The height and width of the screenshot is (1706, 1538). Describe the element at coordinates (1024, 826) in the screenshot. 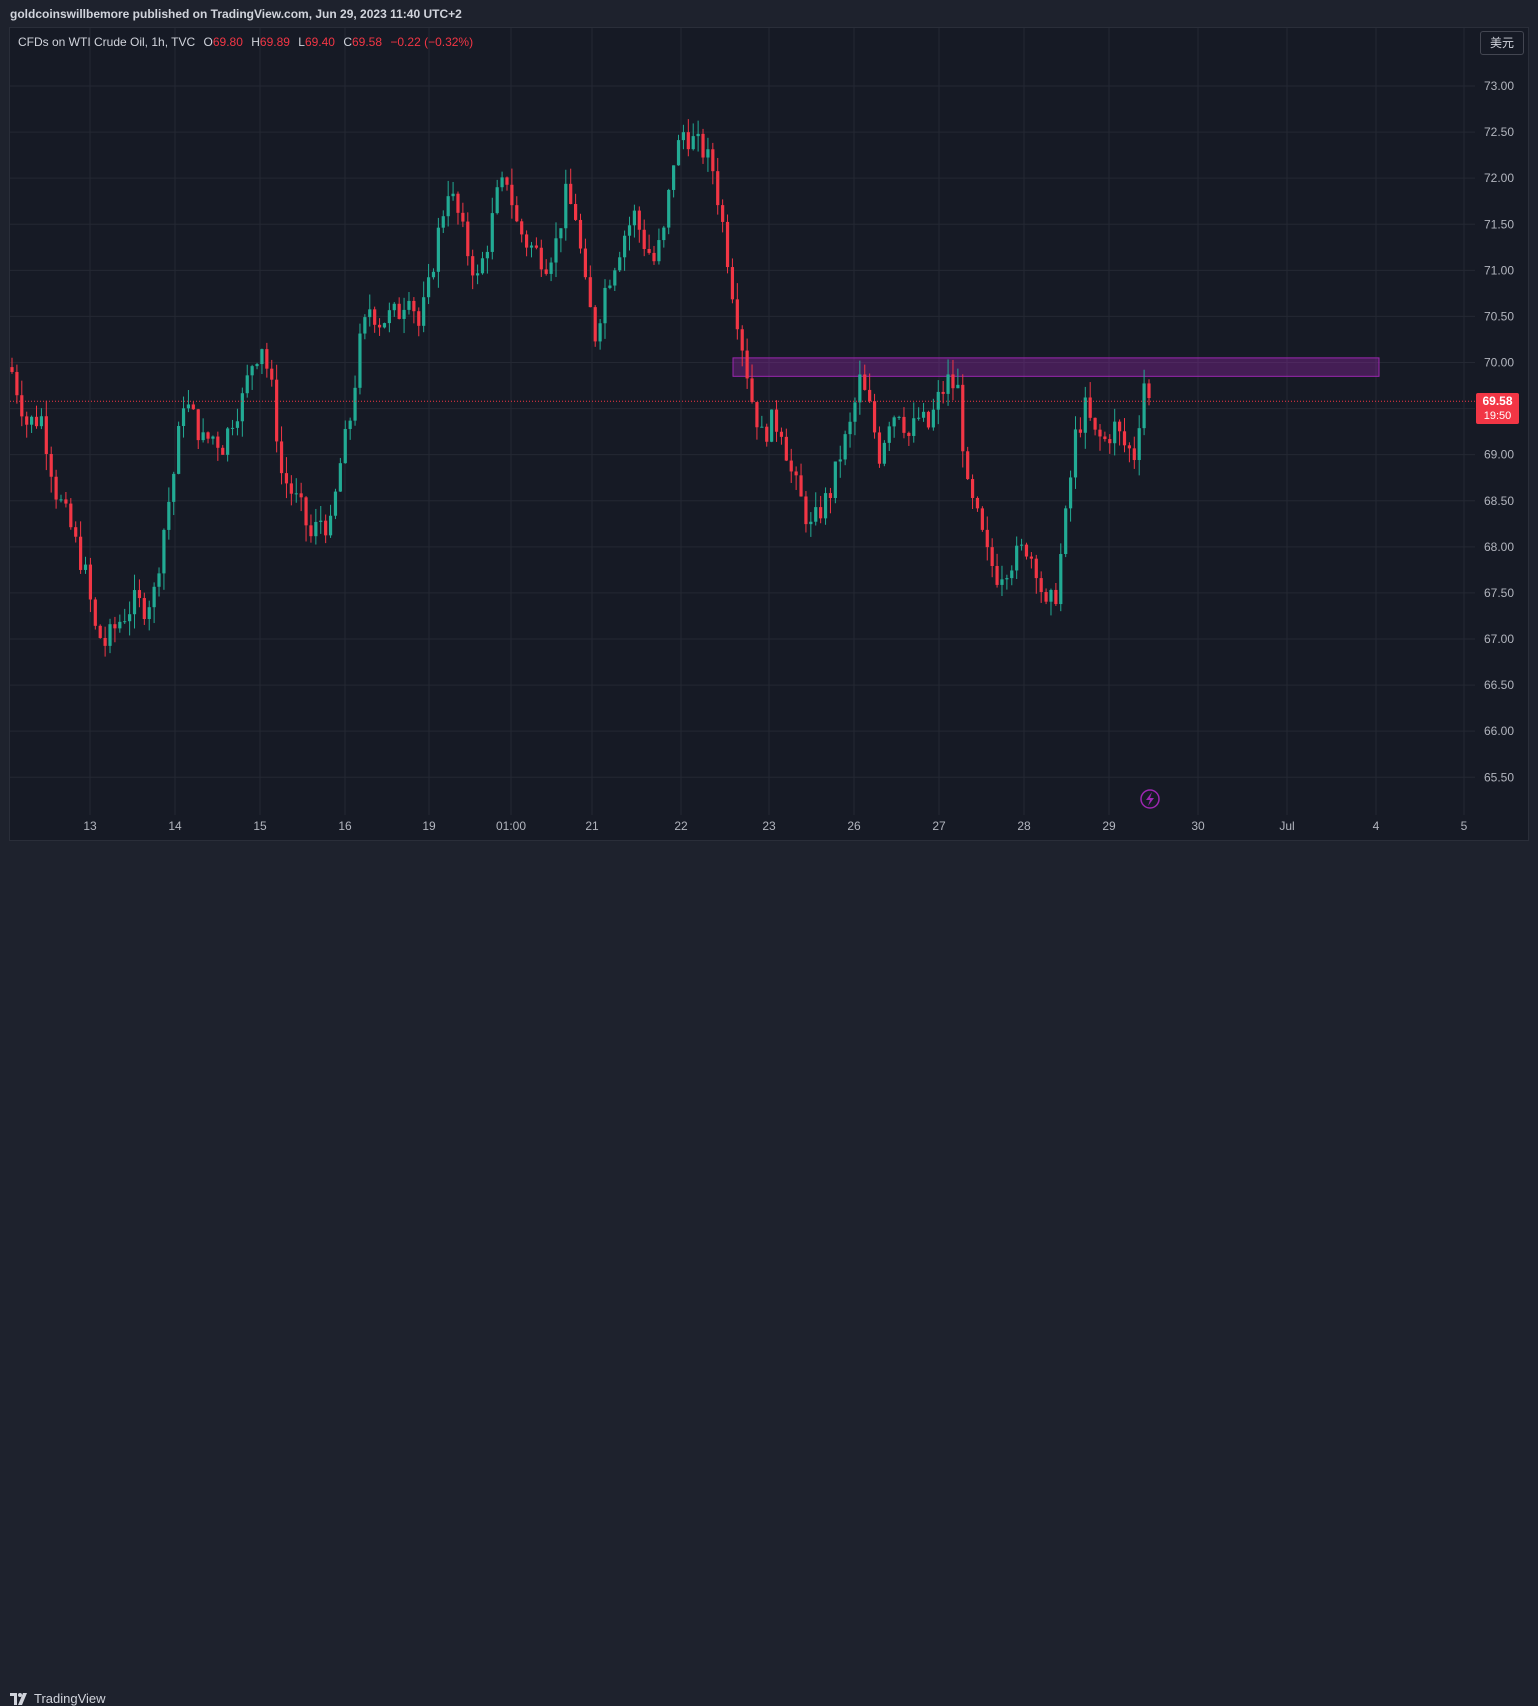

I see `x-tick-label: 28` at that location.